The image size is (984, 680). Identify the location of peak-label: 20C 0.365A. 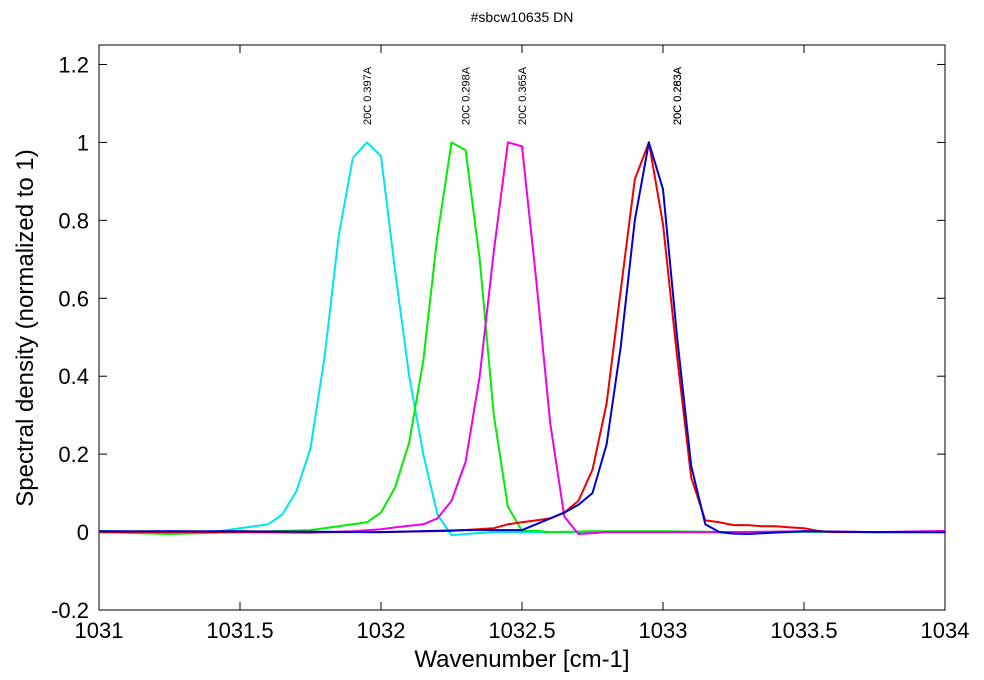
(523, 95).